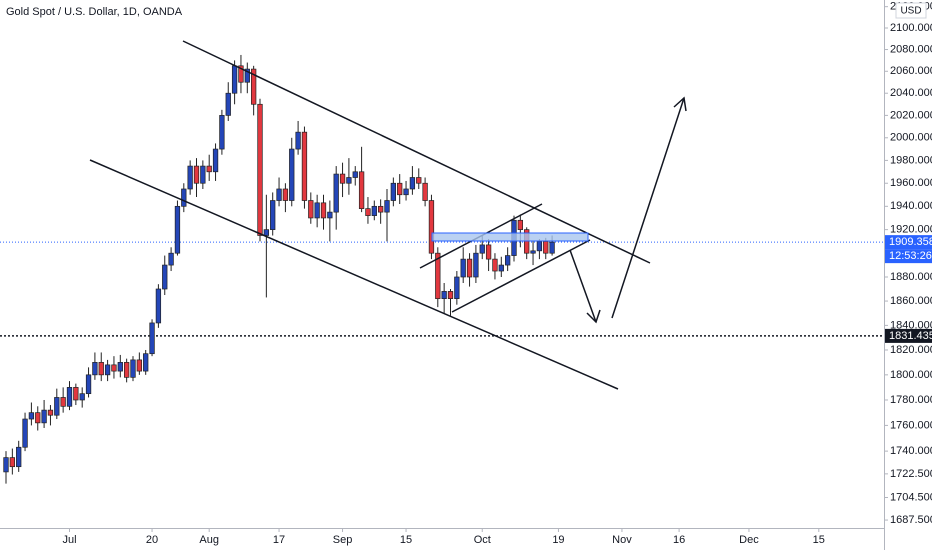  I want to click on down-arrow-shaft, so click(583, 286).